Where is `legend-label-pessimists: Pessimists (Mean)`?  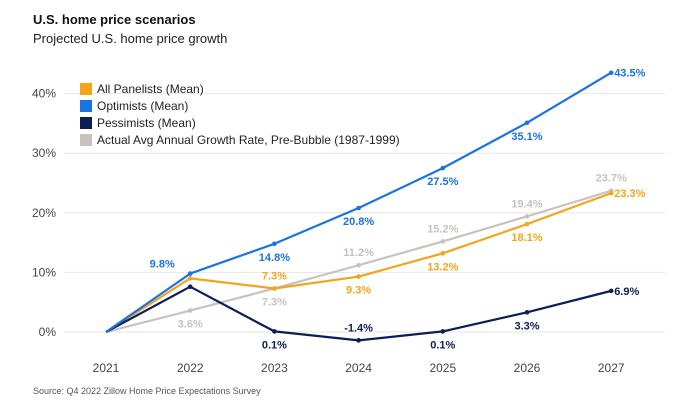 legend-label-pessimists: Pessimists (Mean) is located at coordinates (146, 122).